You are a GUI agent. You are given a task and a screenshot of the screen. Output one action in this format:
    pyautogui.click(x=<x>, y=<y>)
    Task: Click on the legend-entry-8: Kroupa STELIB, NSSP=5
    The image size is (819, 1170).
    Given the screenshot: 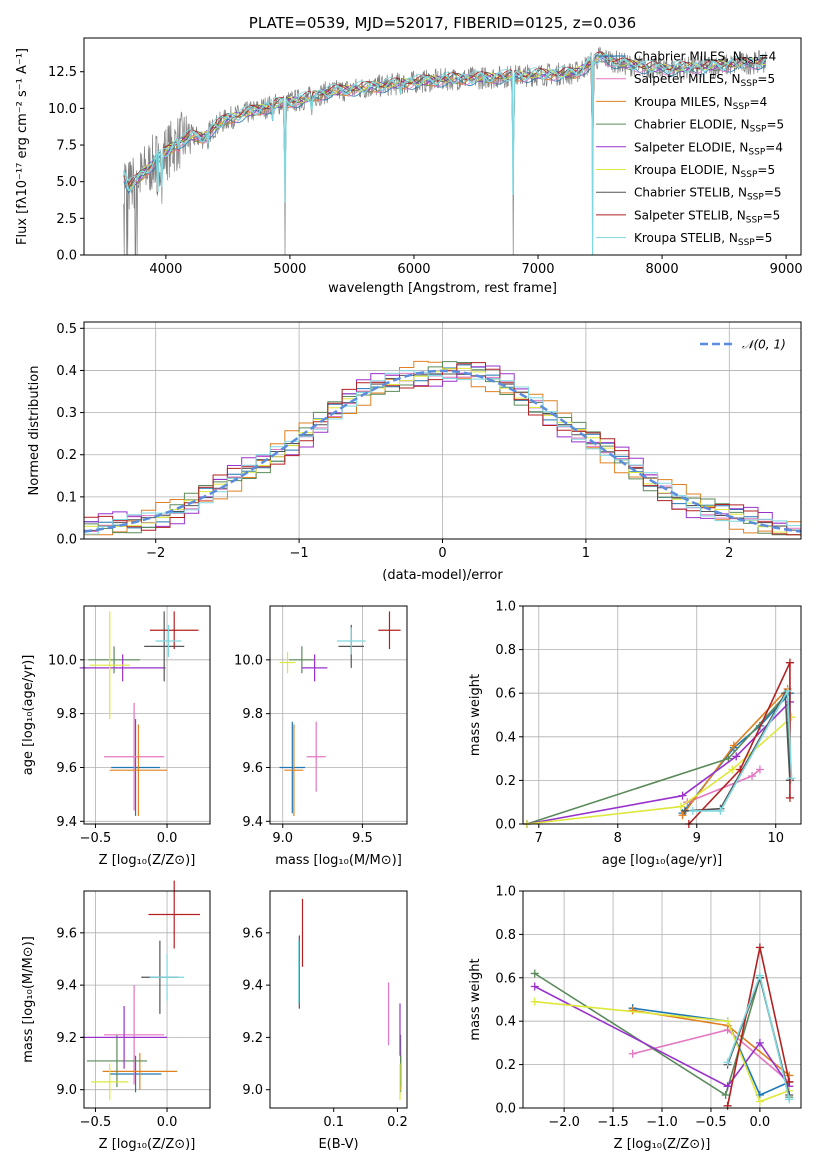 What is the action you would take?
    pyautogui.click(x=703, y=239)
    